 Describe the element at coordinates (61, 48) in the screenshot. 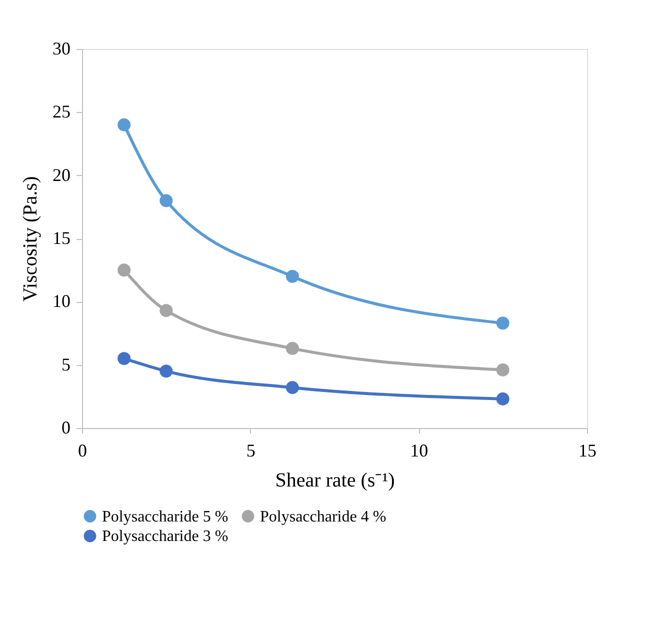

I see `y-tick-label: 30` at that location.